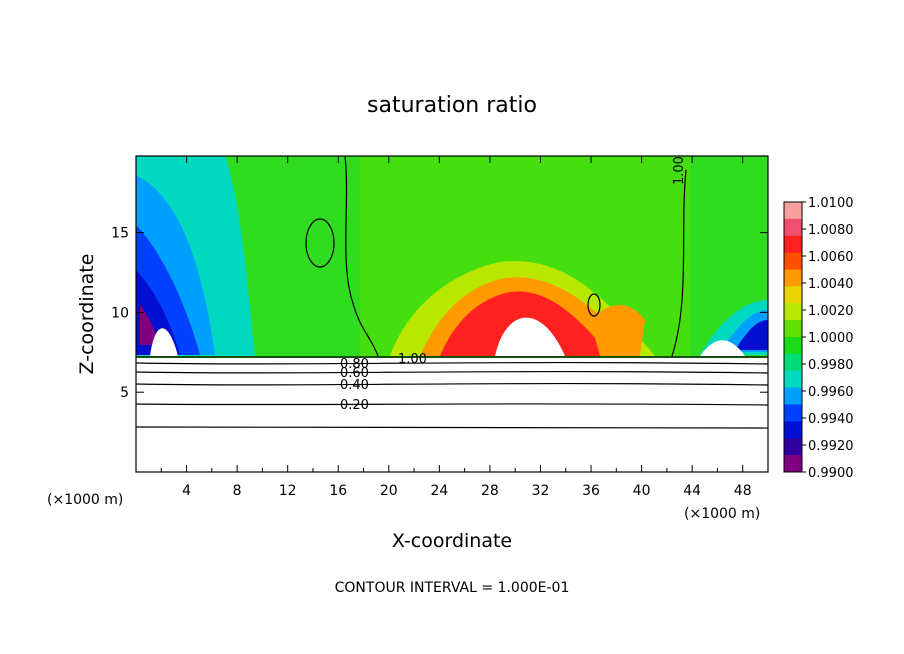 Image resolution: width=904 pixels, height=654 pixels. I want to click on y-tick-label: 10, so click(120, 313).